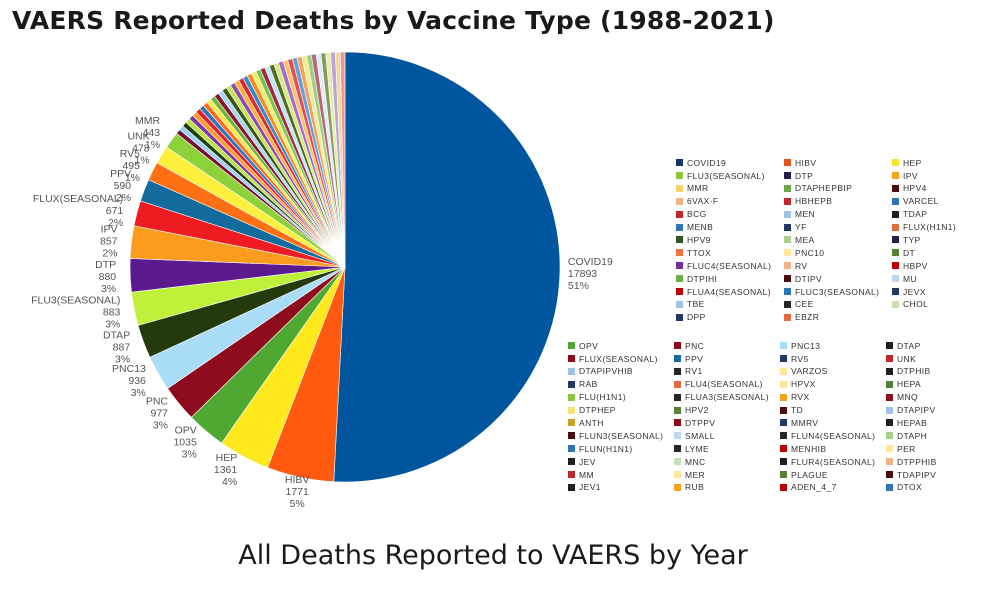 The image size is (986, 593). I want to click on legend-label: FLUX(SEASONAL), so click(618, 358).